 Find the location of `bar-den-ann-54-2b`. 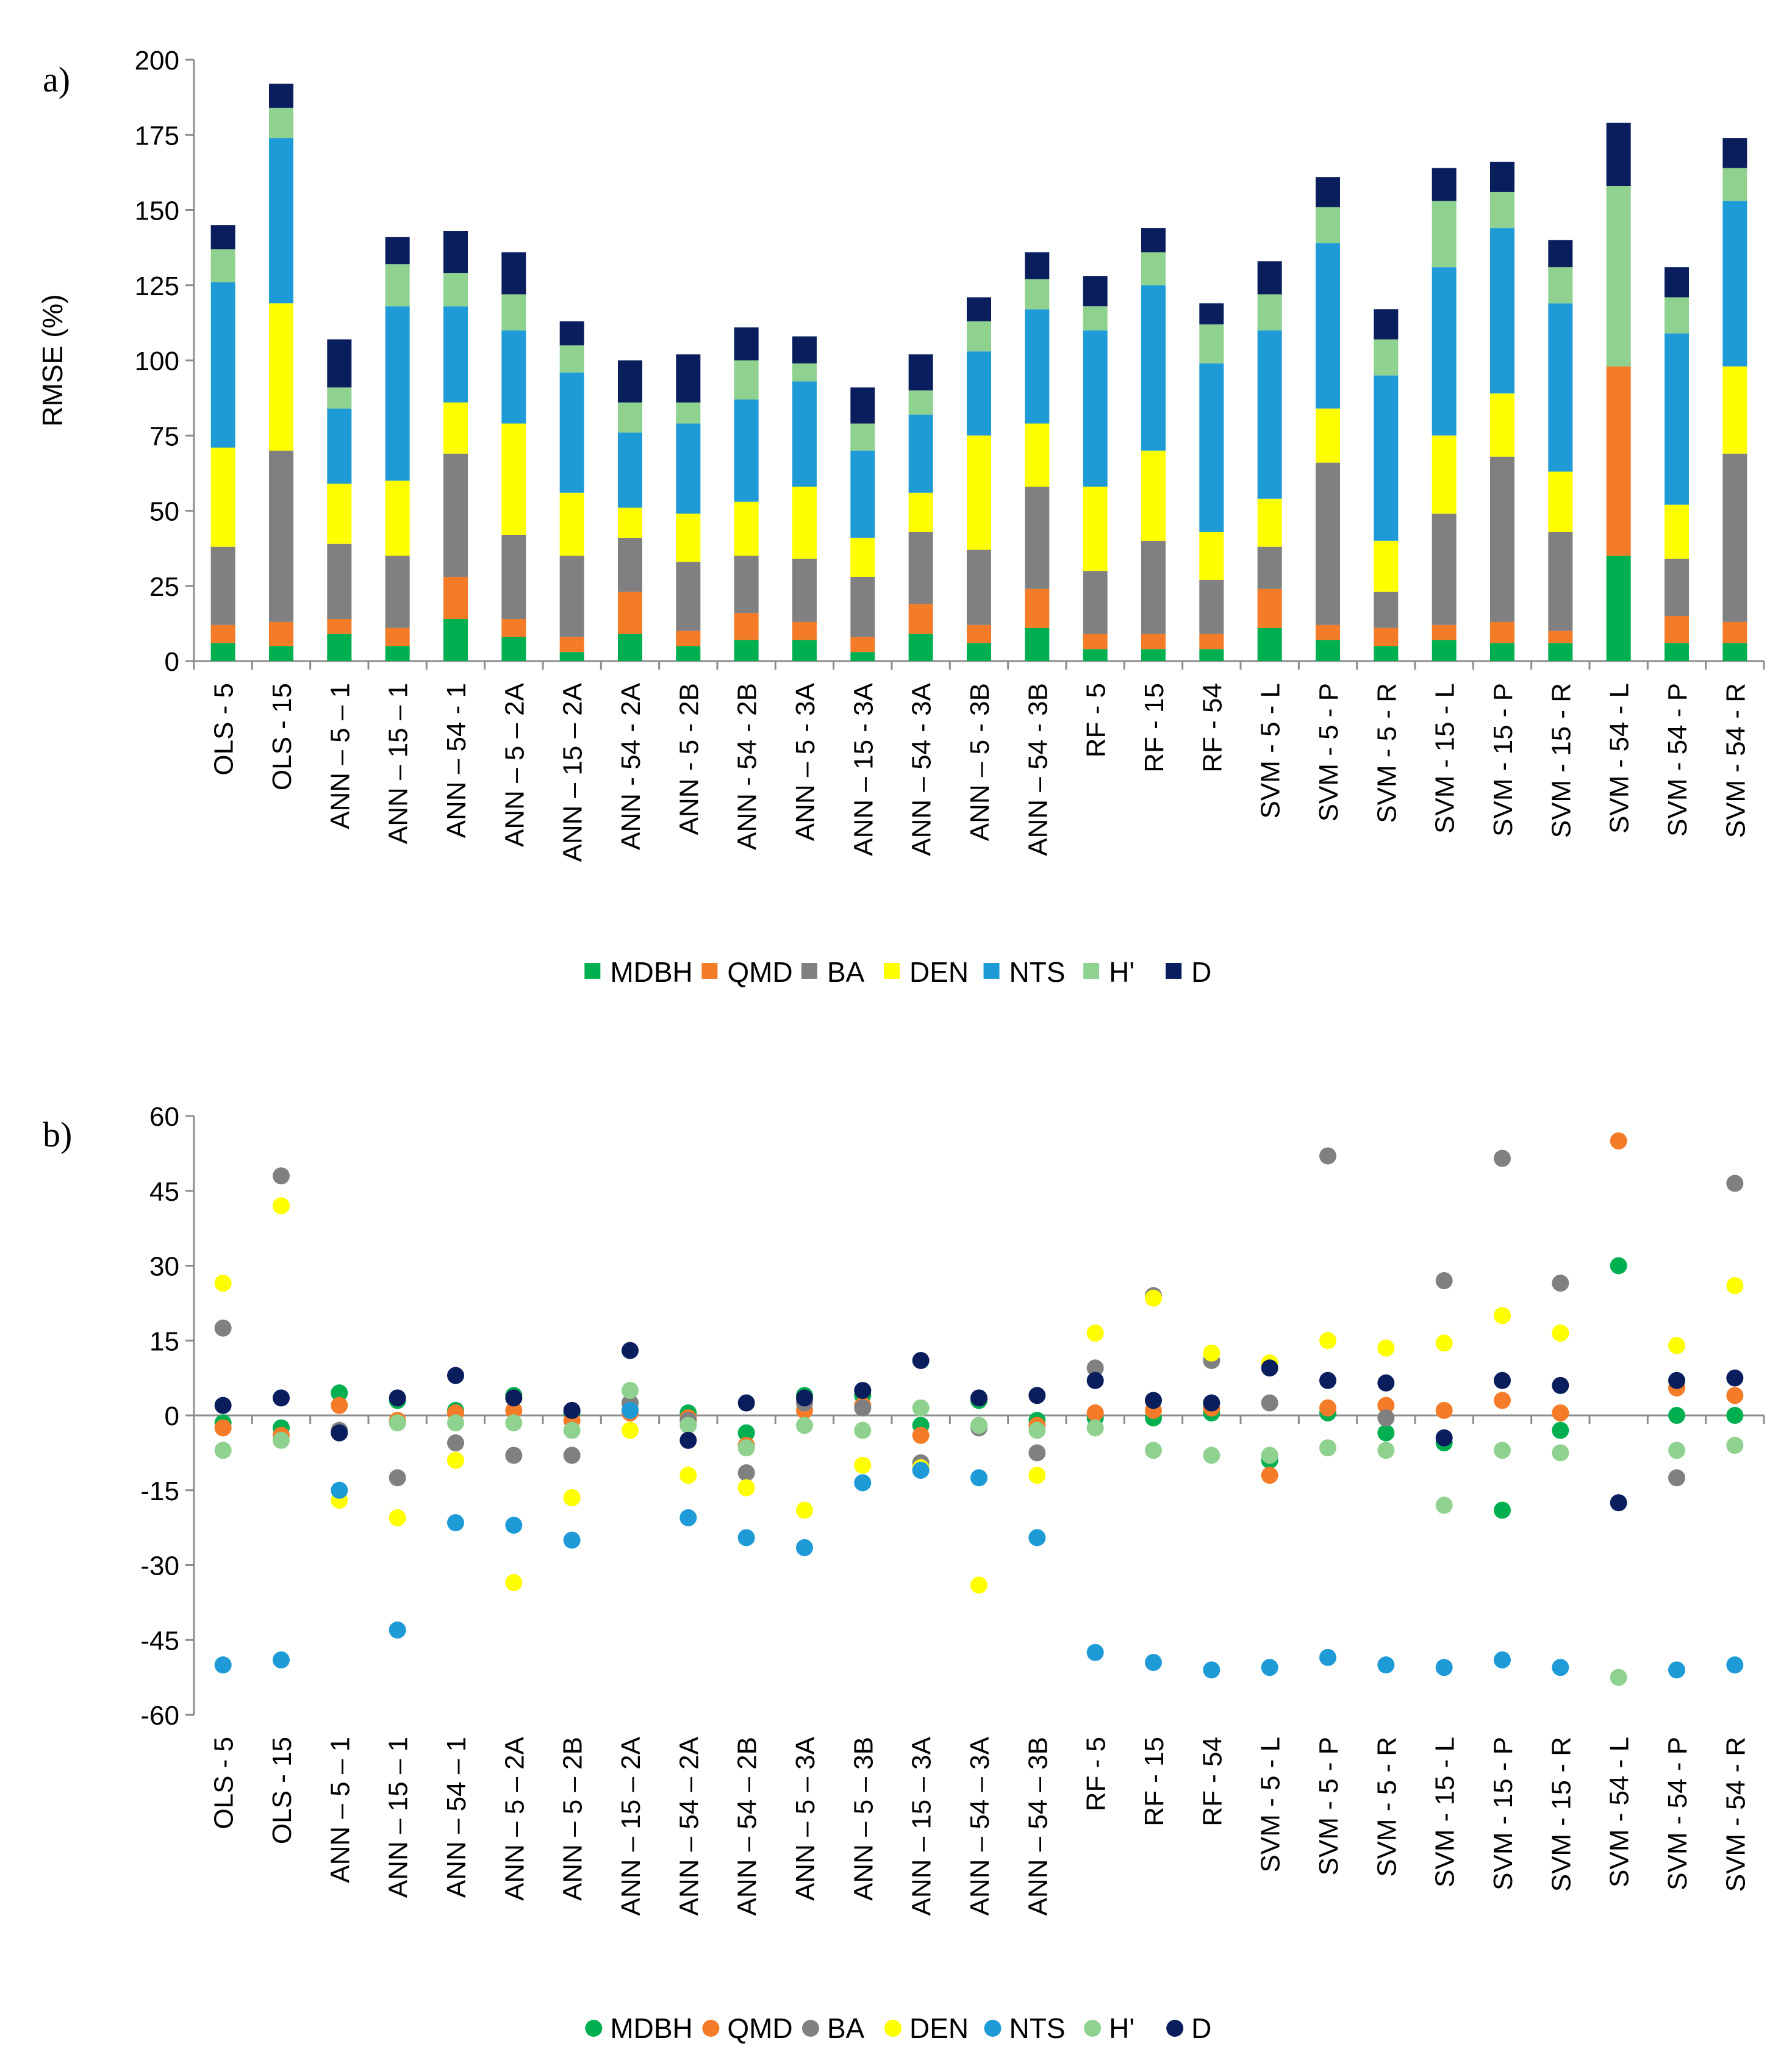

bar-den-ann-54-2b is located at coordinates (747, 528).